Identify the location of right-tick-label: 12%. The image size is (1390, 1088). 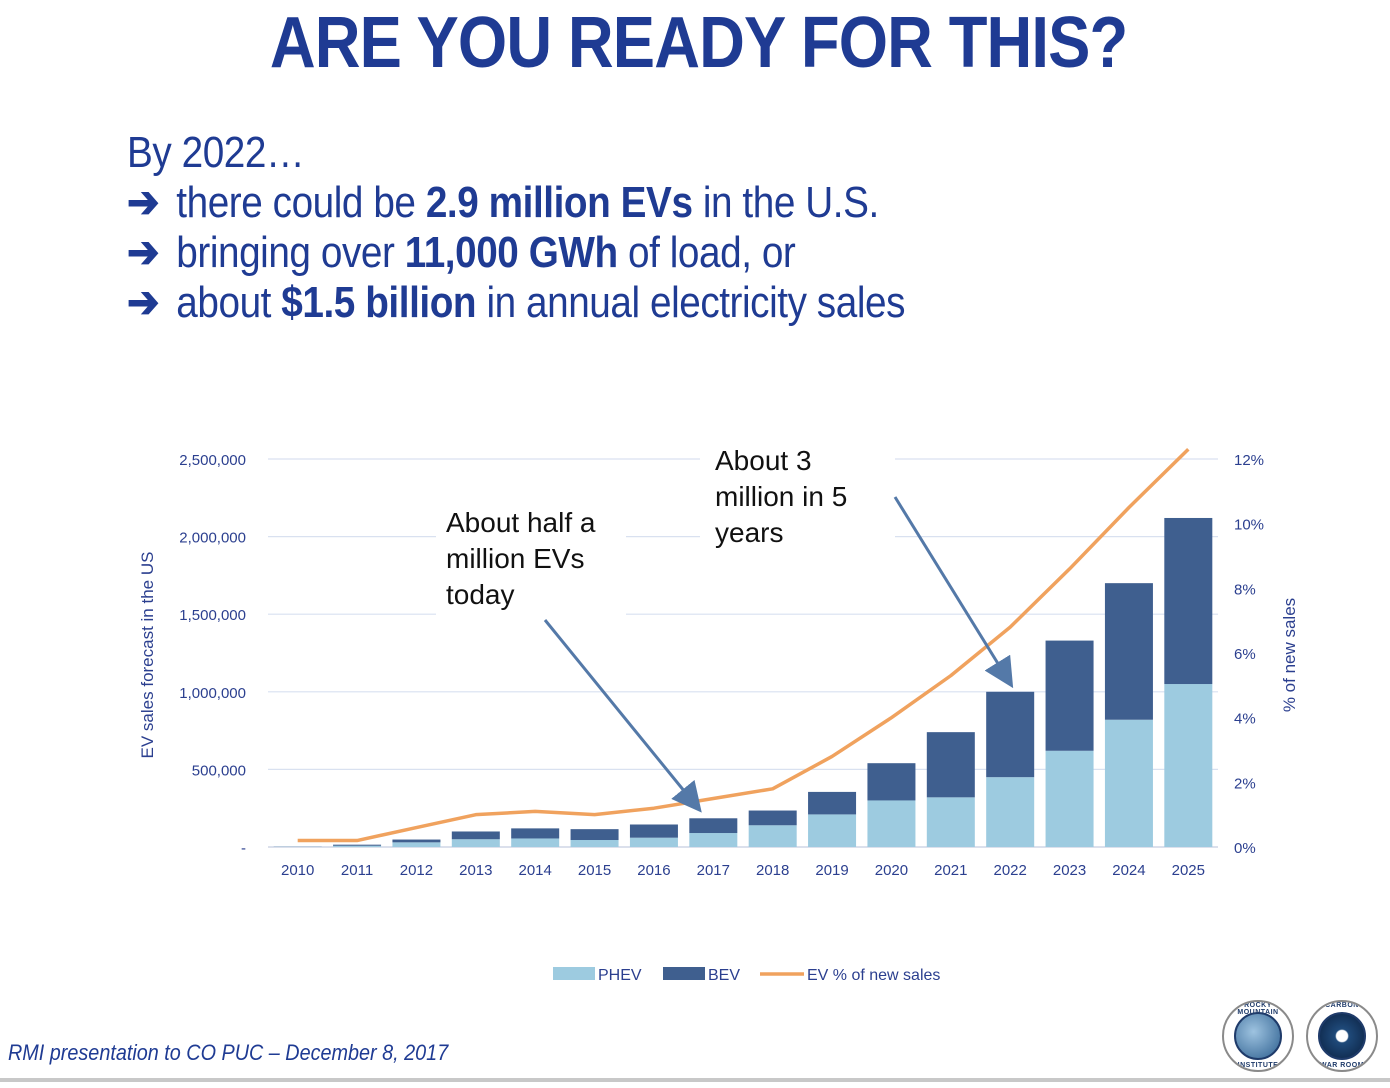
(1249, 460).